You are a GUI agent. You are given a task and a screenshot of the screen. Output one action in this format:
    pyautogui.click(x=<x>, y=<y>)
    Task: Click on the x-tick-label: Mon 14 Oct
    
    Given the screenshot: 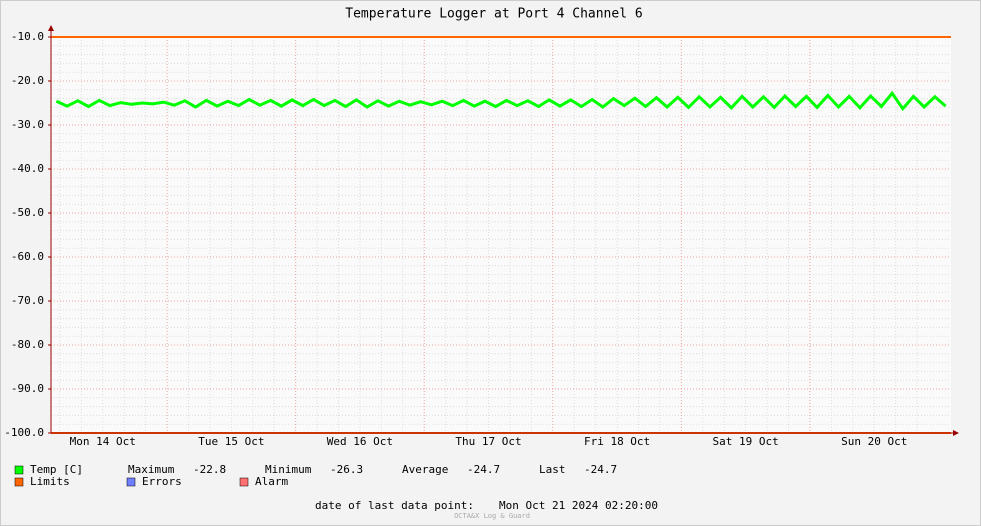 What is the action you would take?
    pyautogui.click(x=103, y=441)
    